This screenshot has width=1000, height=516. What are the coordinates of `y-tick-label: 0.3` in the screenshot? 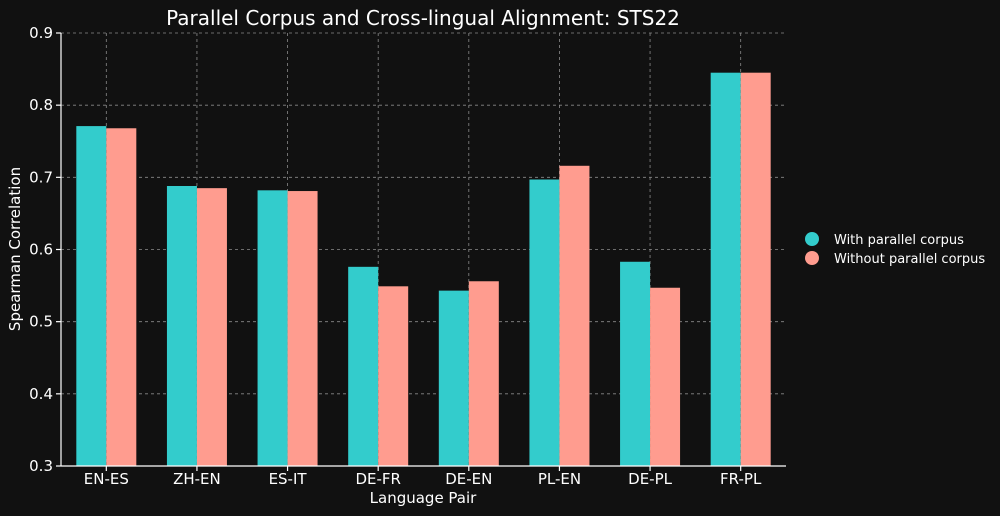 It's located at (41, 466).